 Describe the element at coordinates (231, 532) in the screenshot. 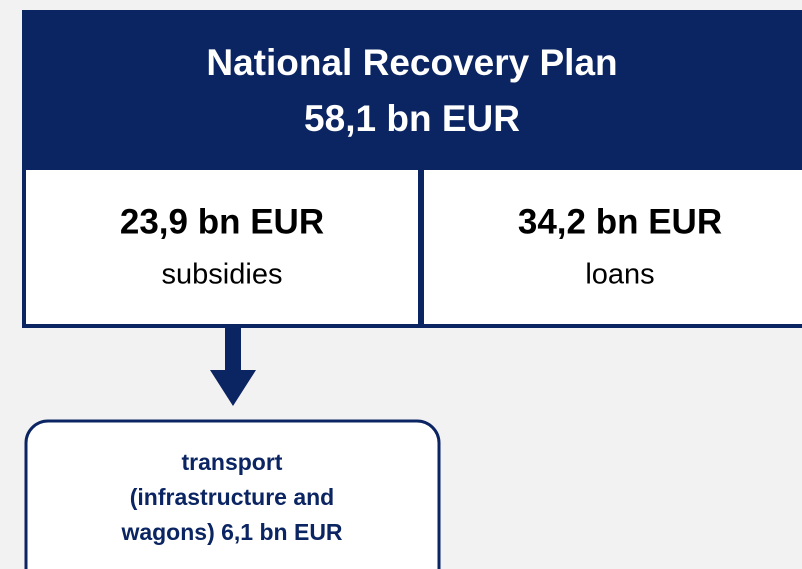

I see `node-text: wagons) 6,1 bn EUR` at that location.